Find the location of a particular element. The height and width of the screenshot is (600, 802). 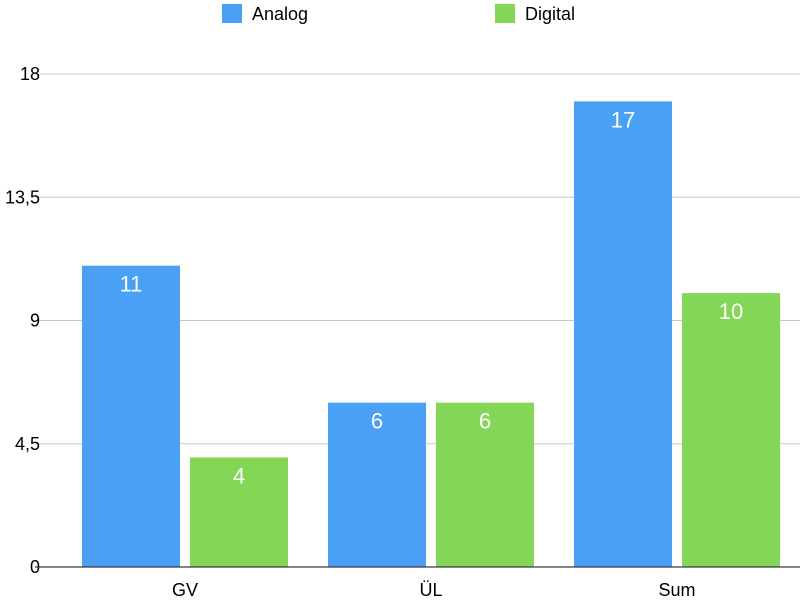

bar-digital-ül is located at coordinates (485, 484).